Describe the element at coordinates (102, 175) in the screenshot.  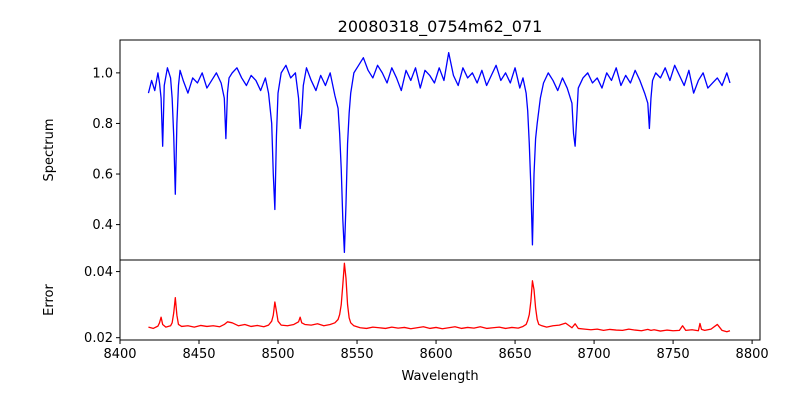
I see `spectrum-y-tick-label: 0.6` at that location.